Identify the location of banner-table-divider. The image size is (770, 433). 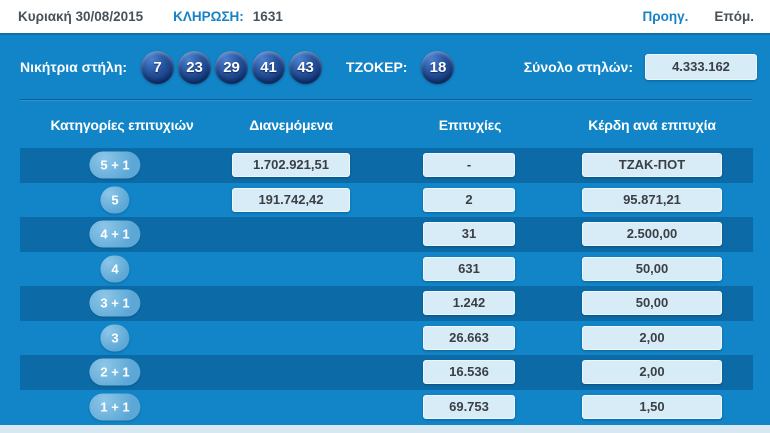
(386, 100).